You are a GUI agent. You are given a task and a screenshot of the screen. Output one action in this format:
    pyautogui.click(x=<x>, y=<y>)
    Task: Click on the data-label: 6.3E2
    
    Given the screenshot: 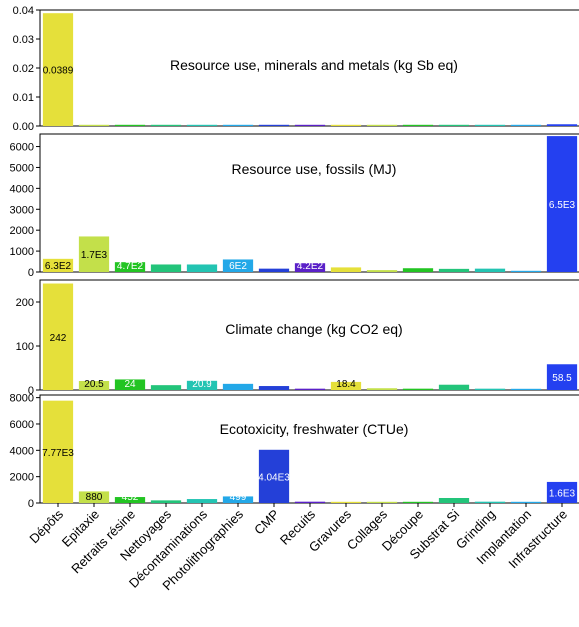 What is the action you would take?
    pyautogui.click(x=58, y=266)
    